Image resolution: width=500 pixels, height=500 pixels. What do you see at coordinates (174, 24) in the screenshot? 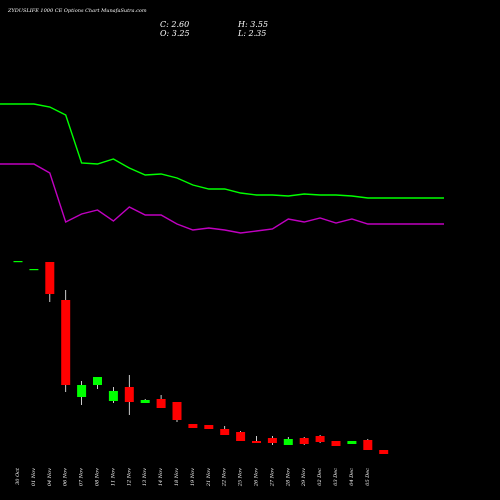
I see `close-value: C: 2.60` at bounding box center [174, 24].